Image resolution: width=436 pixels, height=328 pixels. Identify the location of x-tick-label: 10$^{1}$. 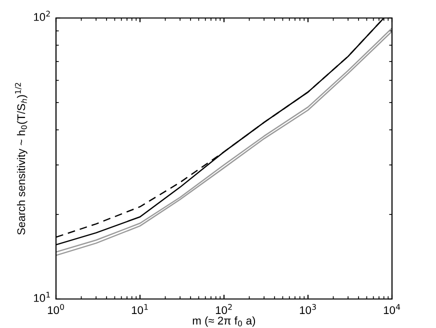
(140, 309).